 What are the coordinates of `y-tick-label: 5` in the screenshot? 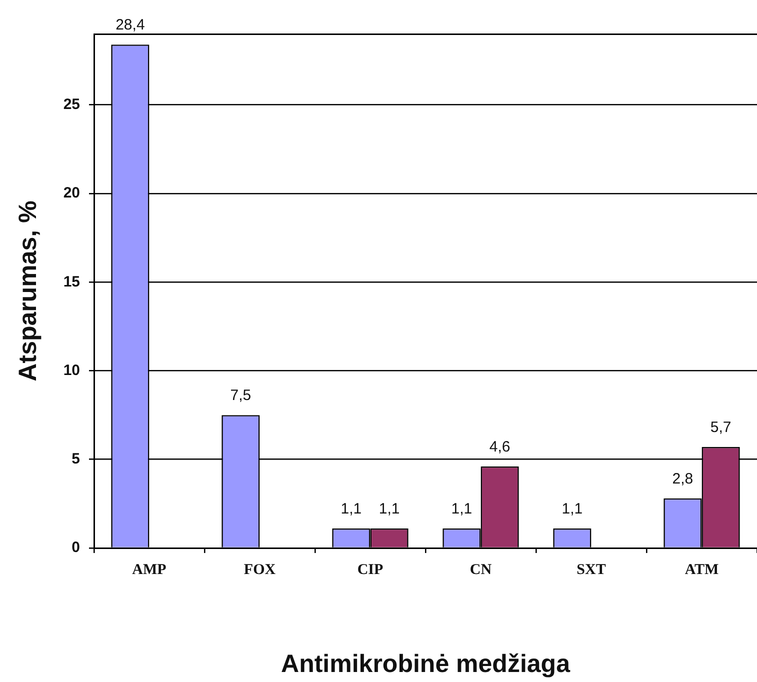 It's located at (76, 459).